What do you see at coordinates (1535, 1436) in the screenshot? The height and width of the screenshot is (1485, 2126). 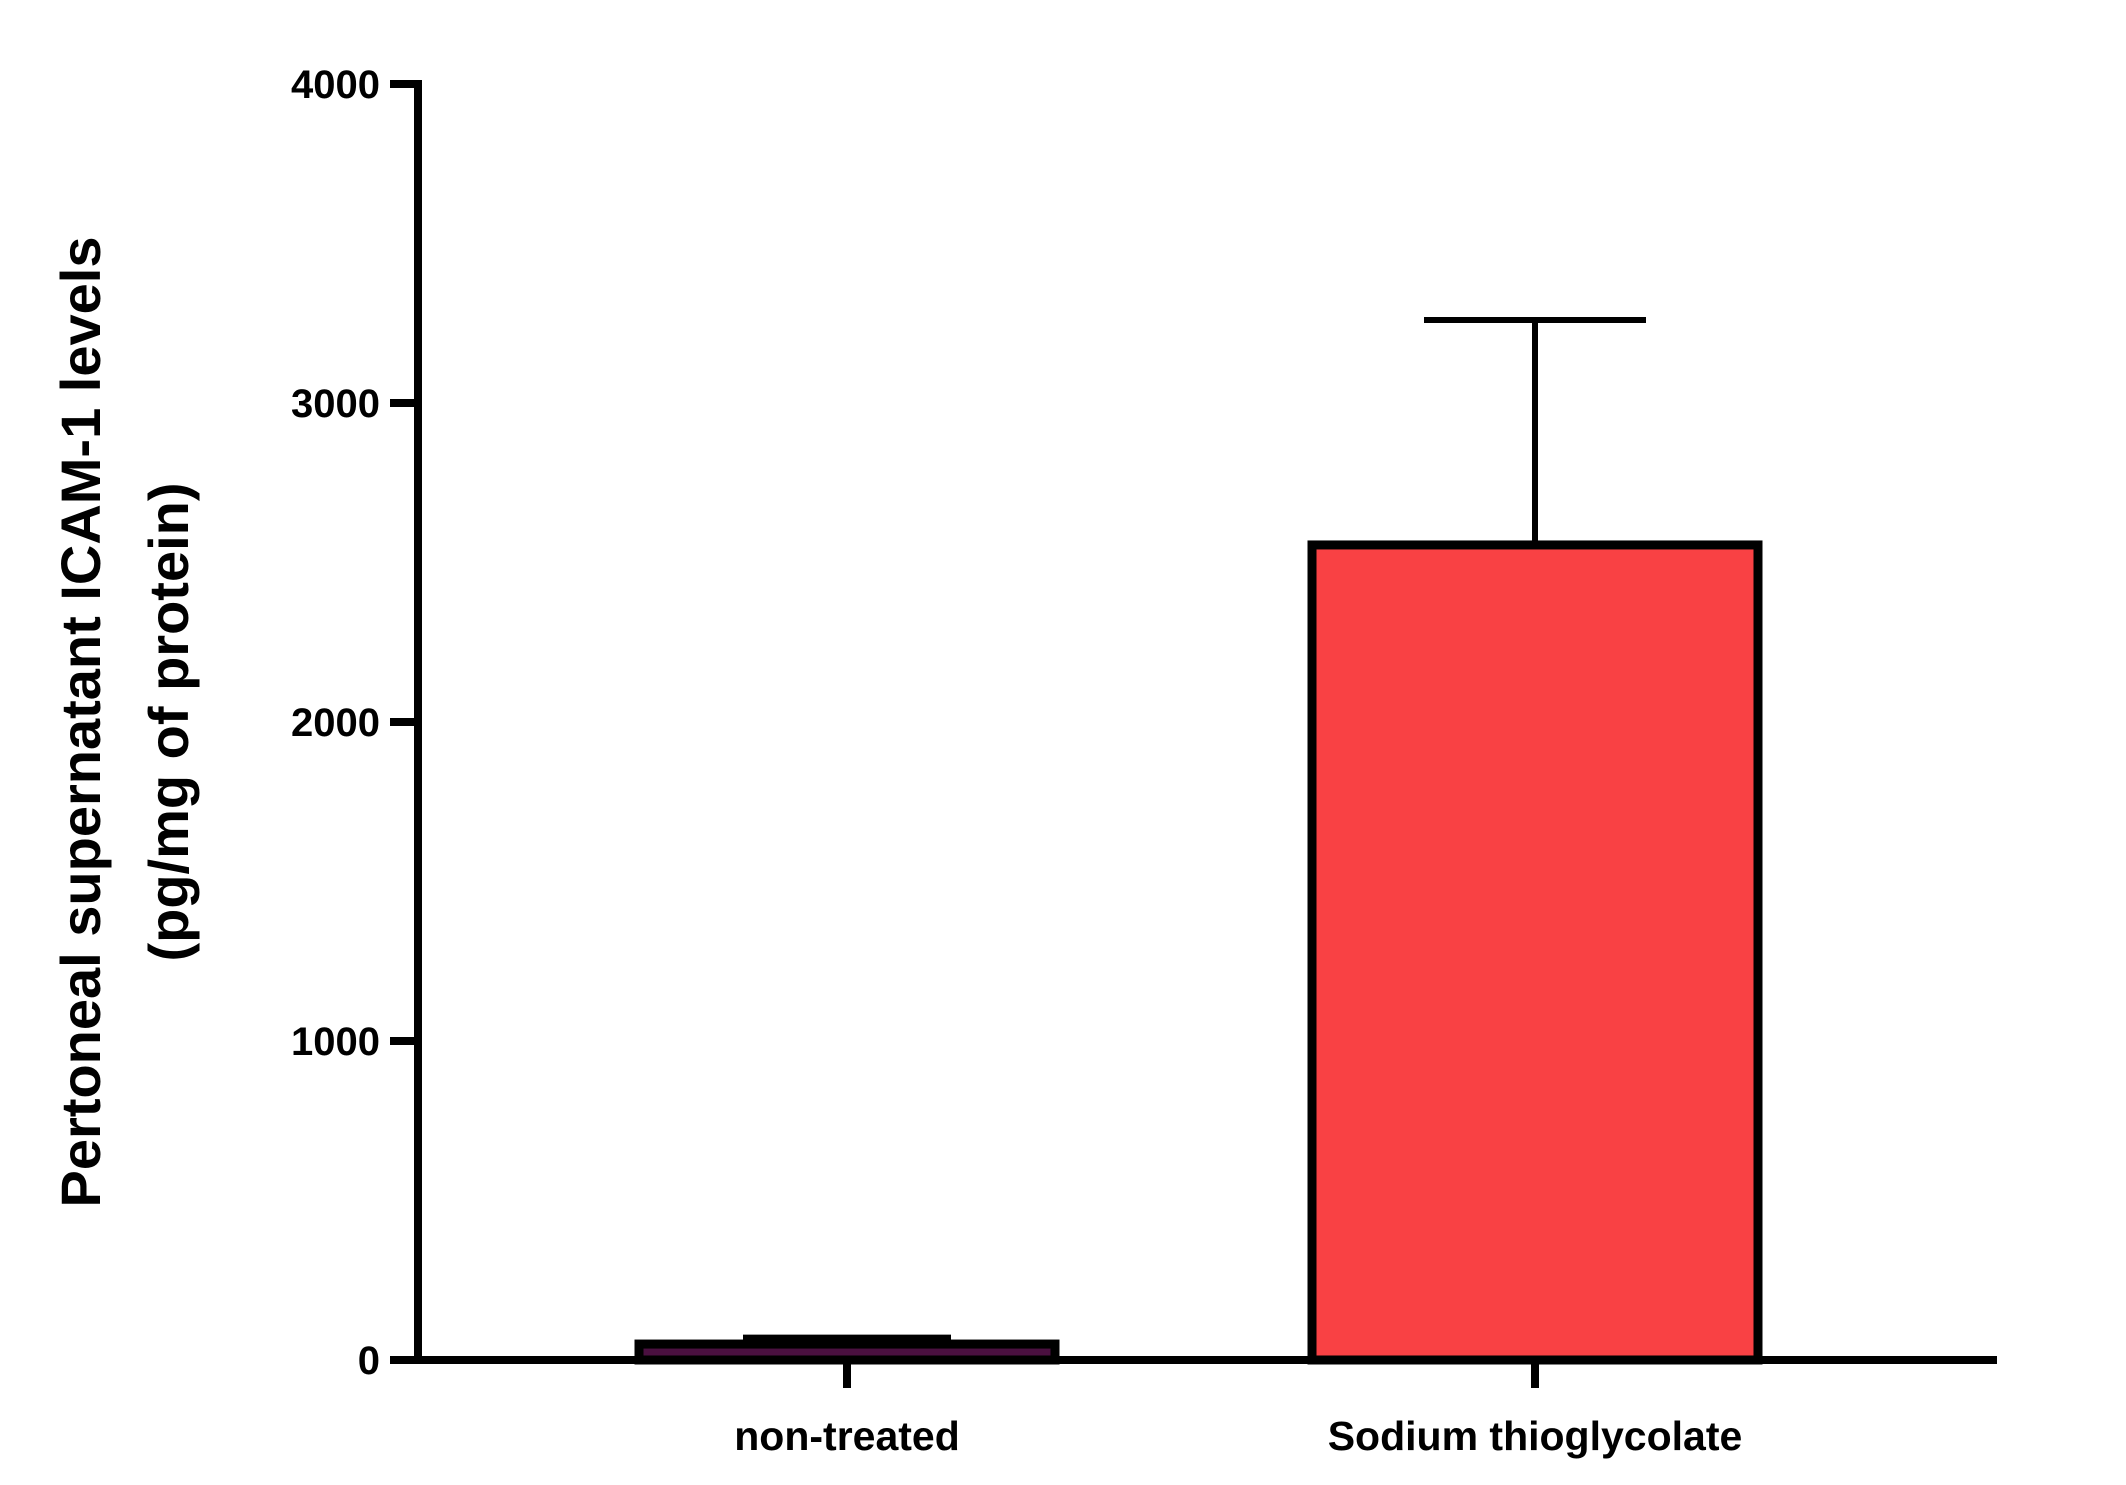 I see `x-tick-label: Sodium thioglycolate` at bounding box center [1535, 1436].